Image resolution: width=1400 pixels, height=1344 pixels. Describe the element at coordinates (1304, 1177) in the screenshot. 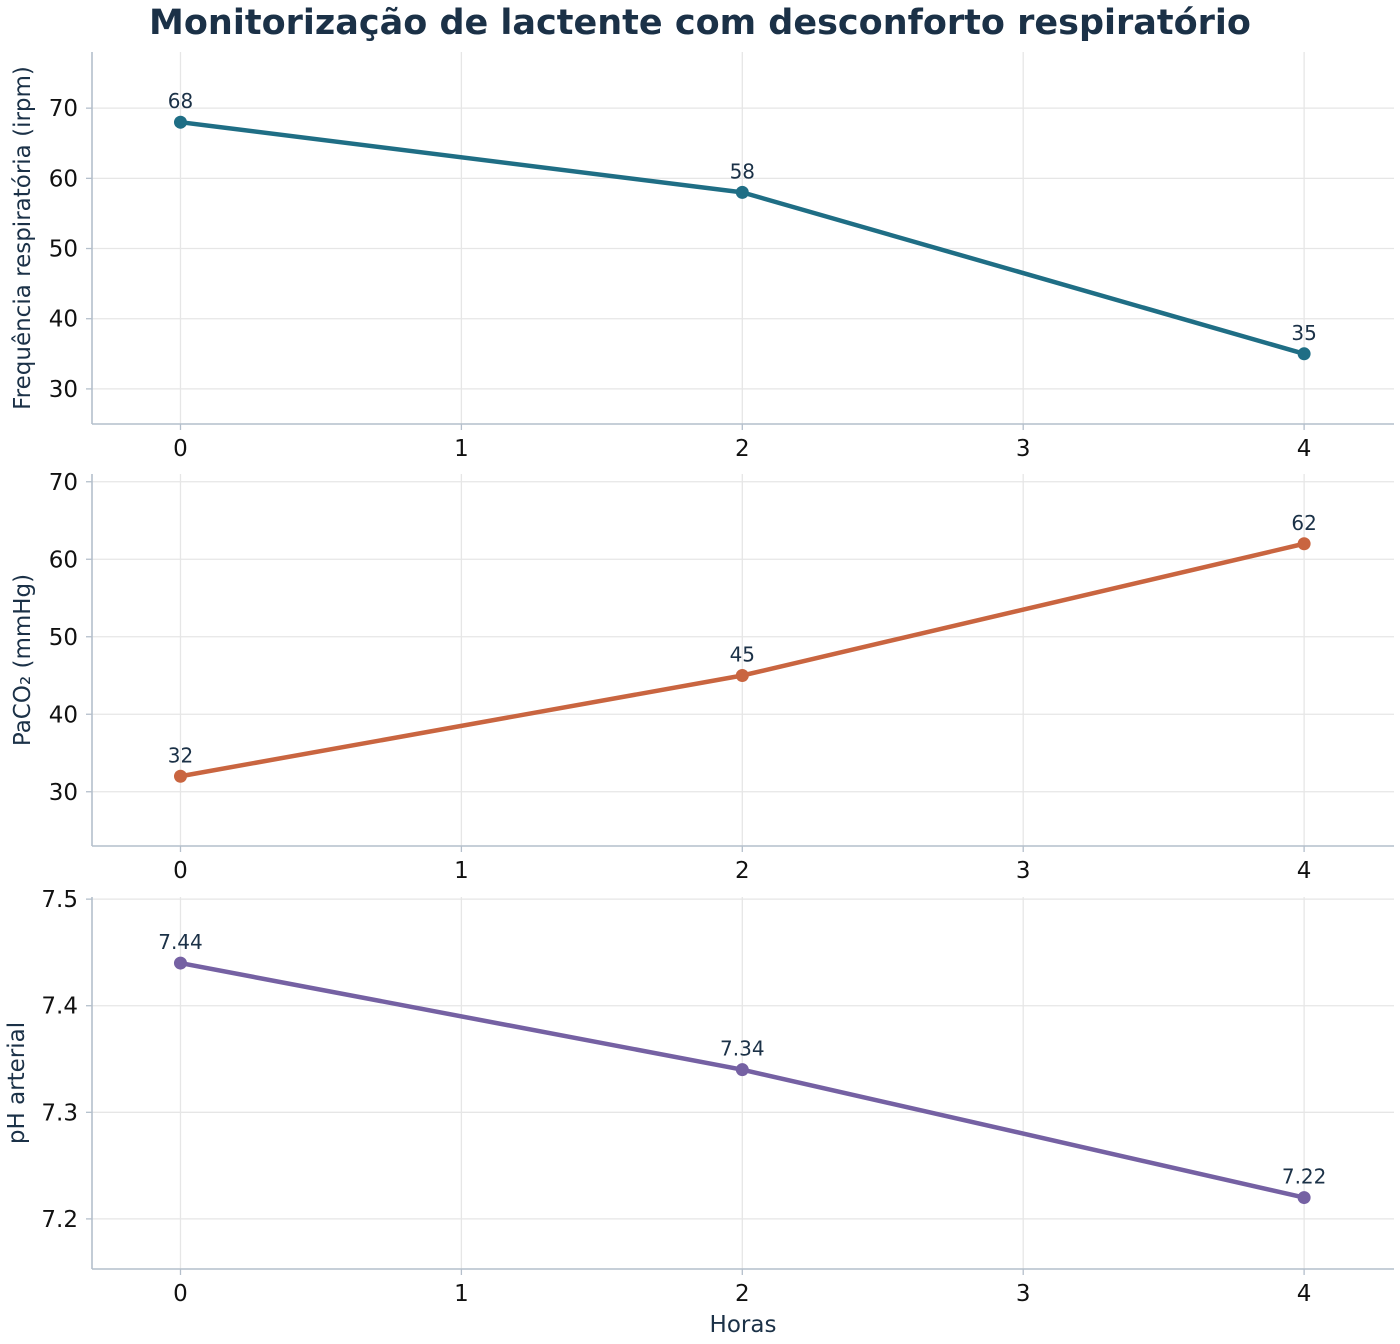

I see `data-label: 7.22` at that location.